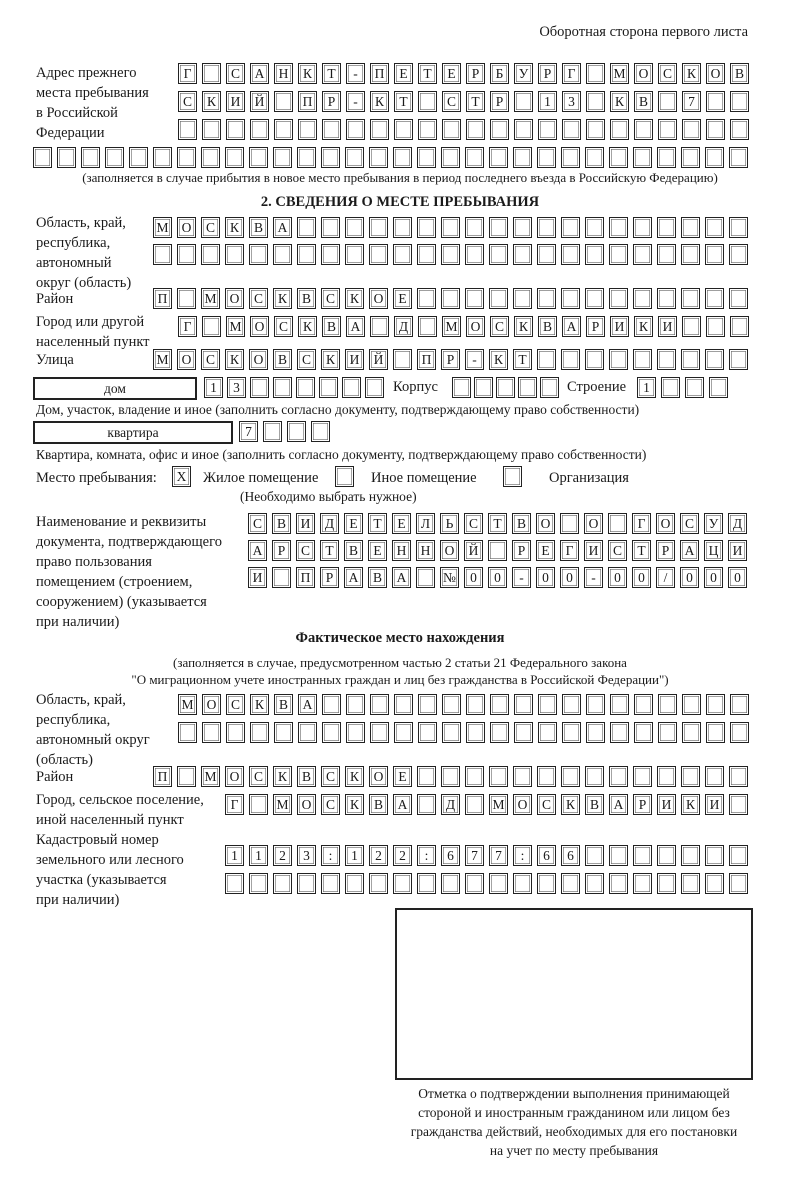 The image size is (800, 1180). I want to click on char-cell: Г, so click(187, 326).